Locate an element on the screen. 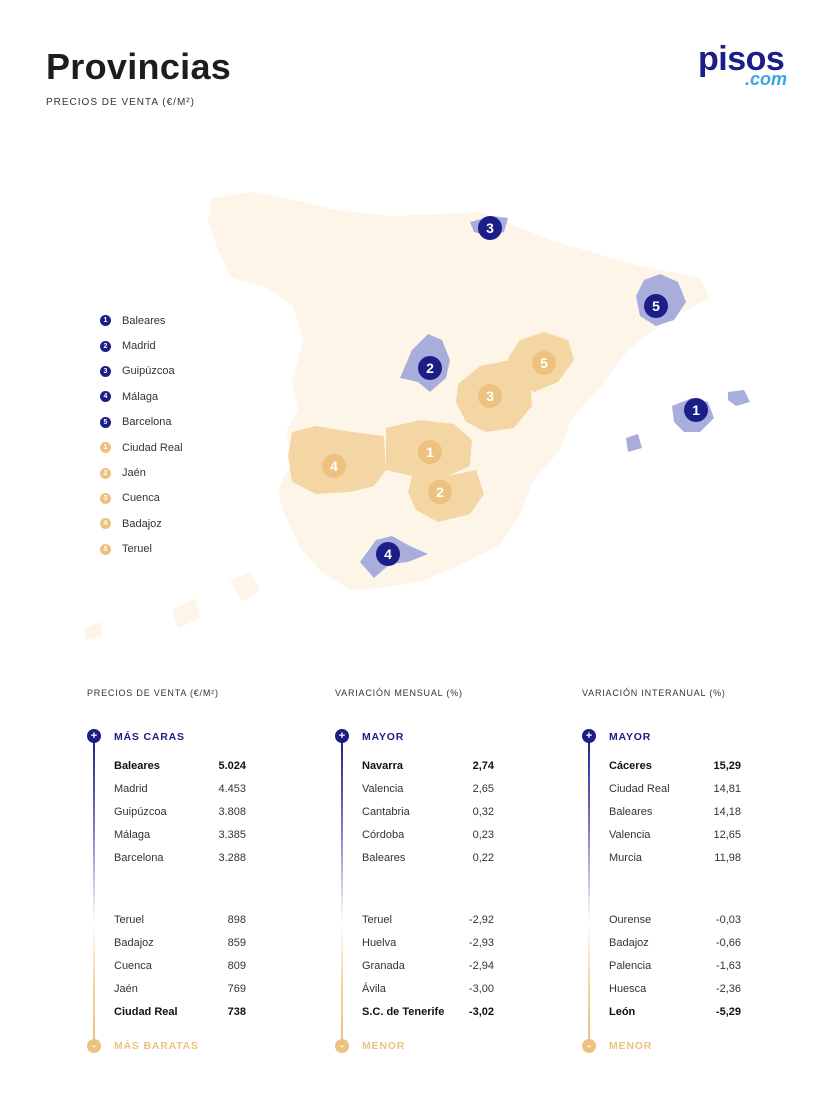  row-name: Ciudad Real is located at coordinates (639, 789).